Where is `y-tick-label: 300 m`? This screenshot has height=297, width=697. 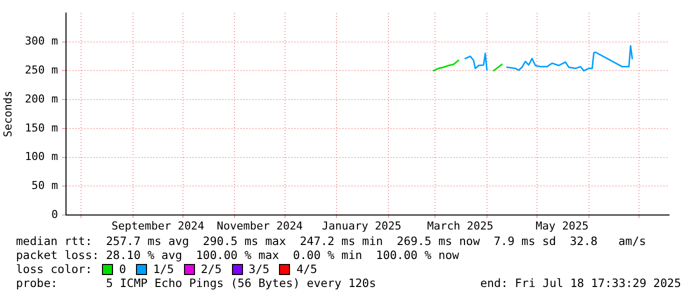 y-tick-label: 300 m is located at coordinates (41, 41).